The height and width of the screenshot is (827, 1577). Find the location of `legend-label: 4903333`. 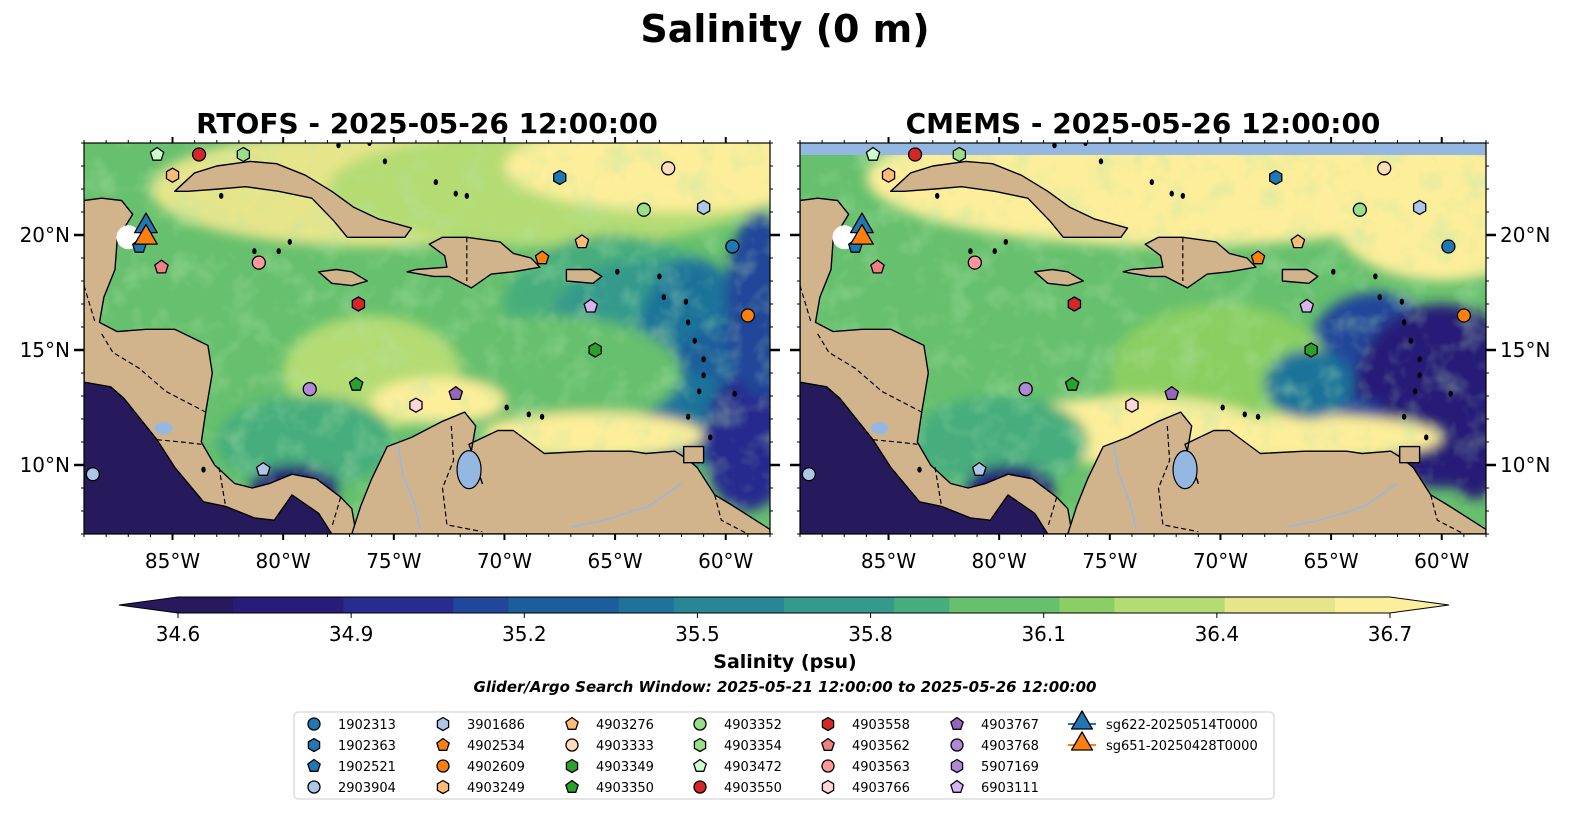

legend-label: 4903333 is located at coordinates (625, 746).